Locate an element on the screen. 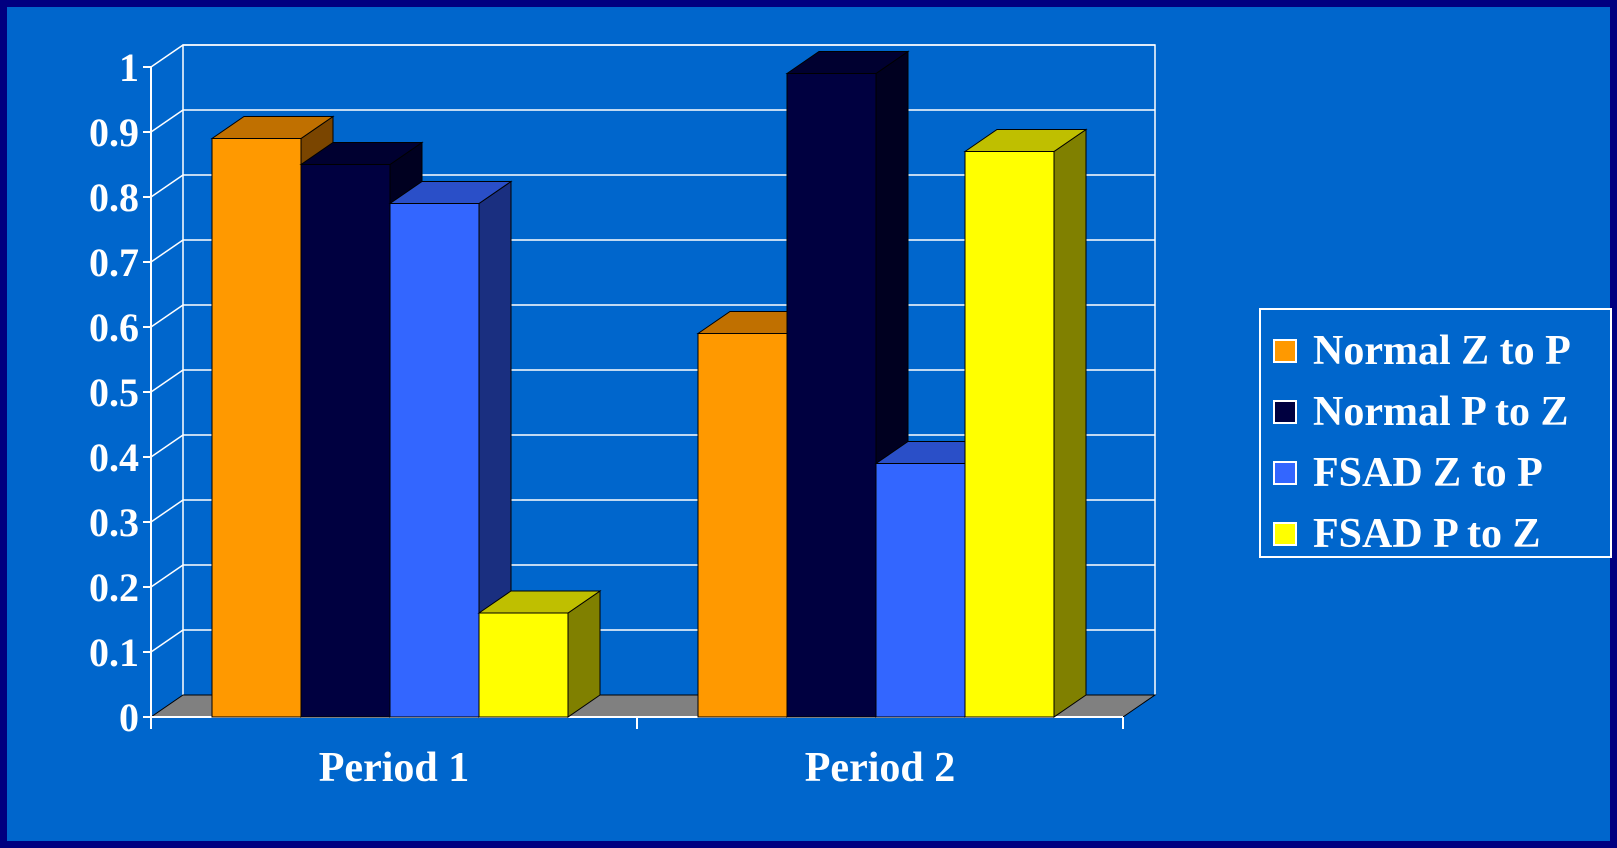  y-tick-label: 0.1 is located at coordinates (114, 652).